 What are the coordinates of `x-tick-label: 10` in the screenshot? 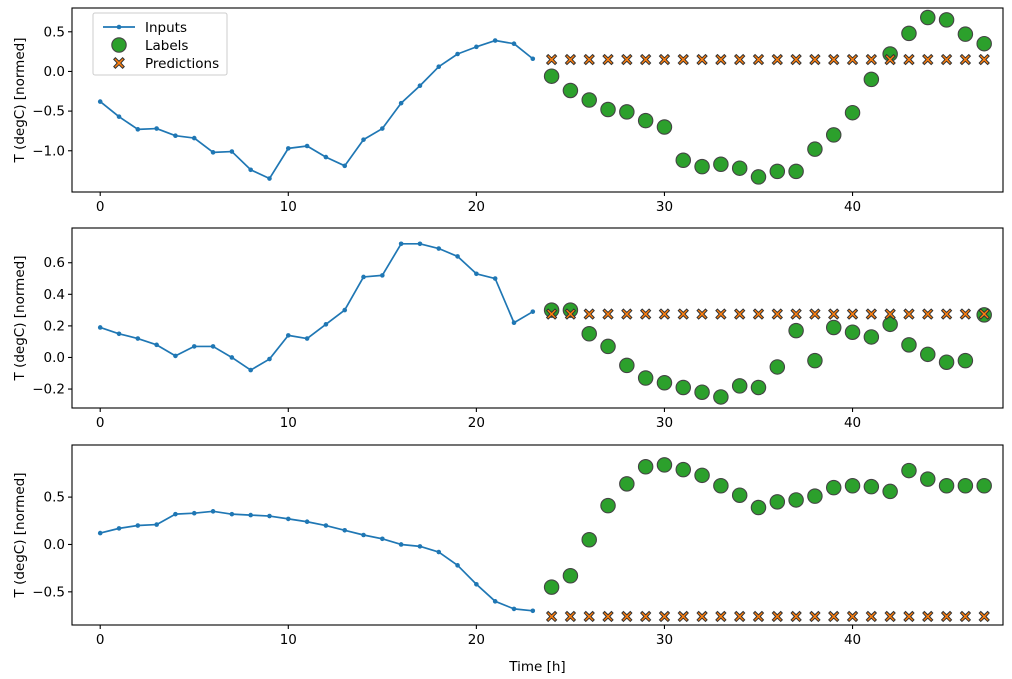 It's located at (288, 207).